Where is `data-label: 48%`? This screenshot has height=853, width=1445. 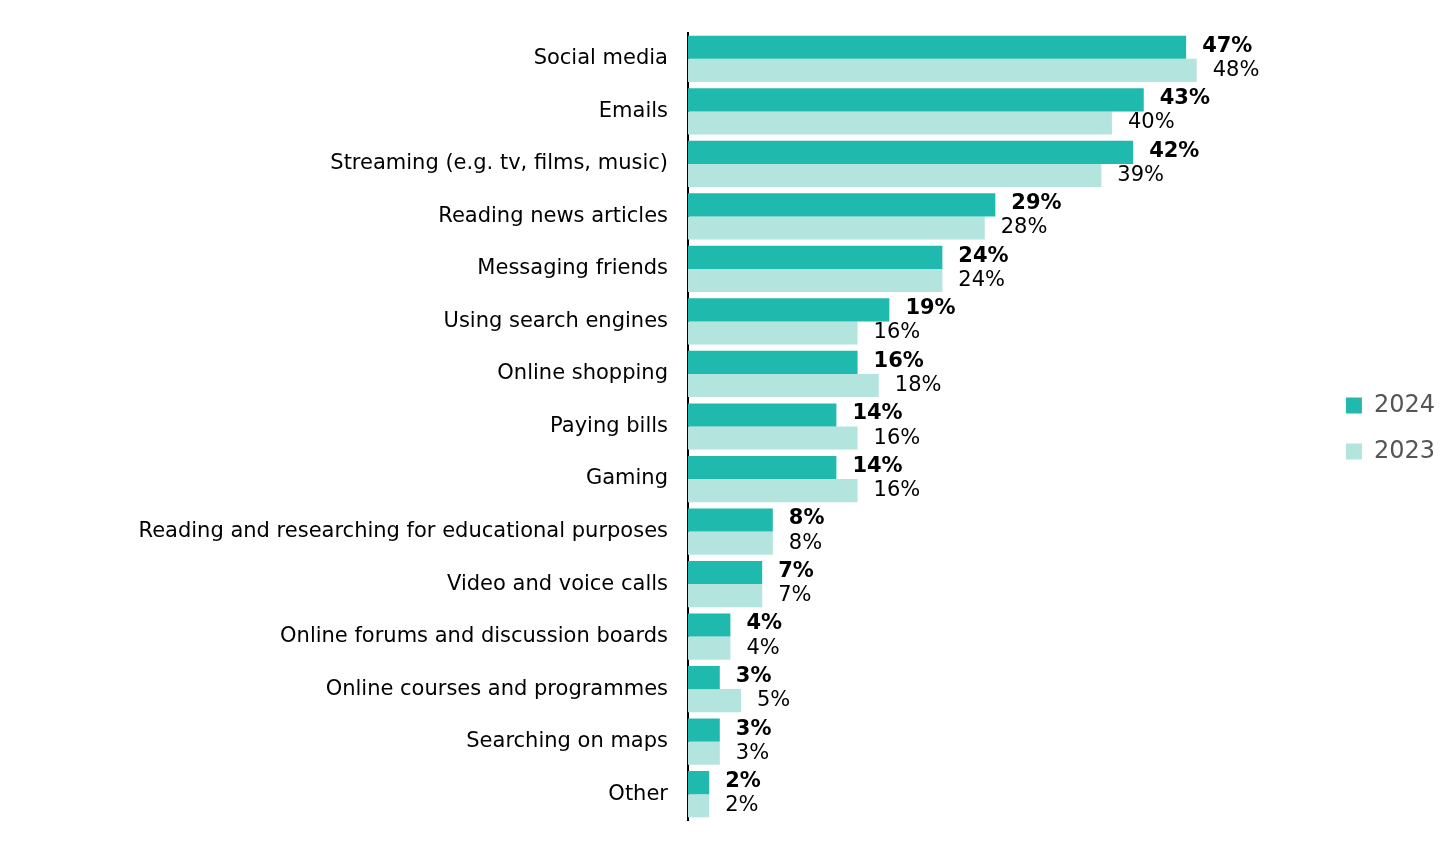
data-label: 48% is located at coordinates (1236, 68).